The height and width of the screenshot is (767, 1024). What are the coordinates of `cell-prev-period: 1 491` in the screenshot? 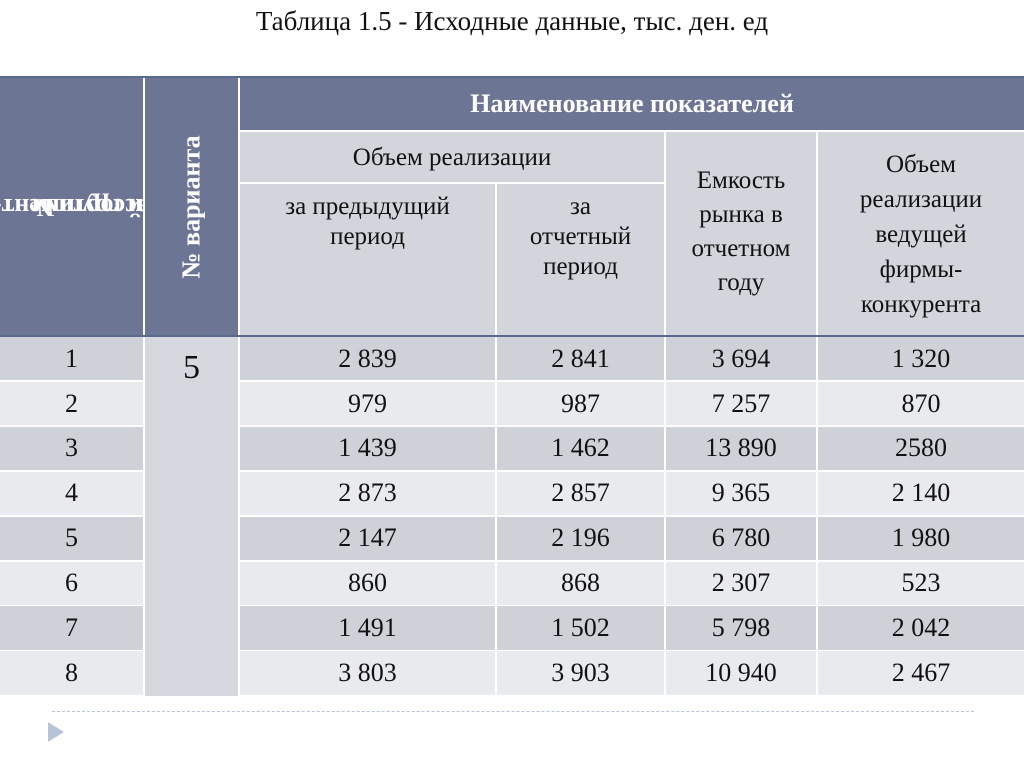 It's located at (367, 628).